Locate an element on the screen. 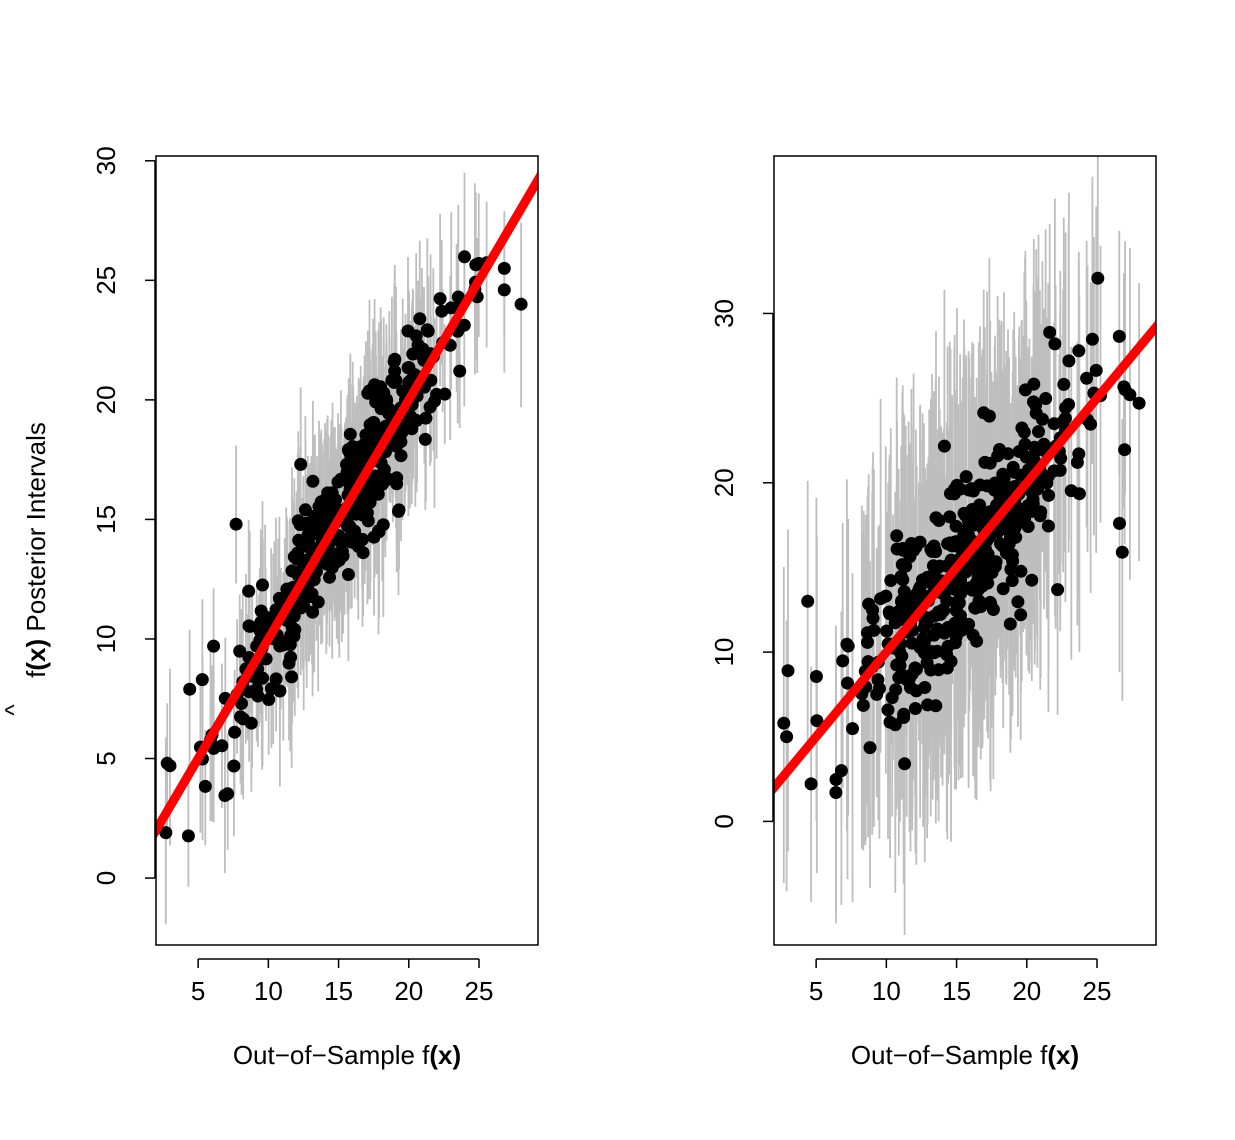  x-axis-label-left-open: ( is located at coordinates (433, 1055).